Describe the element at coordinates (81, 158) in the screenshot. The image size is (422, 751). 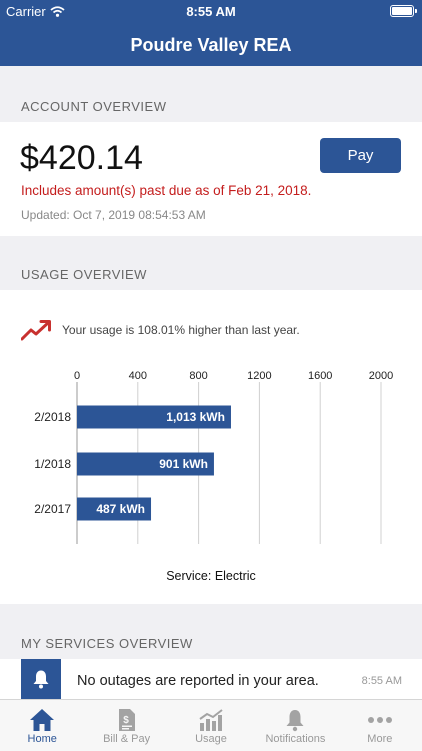
I see `account-balance: $420.14` at that location.